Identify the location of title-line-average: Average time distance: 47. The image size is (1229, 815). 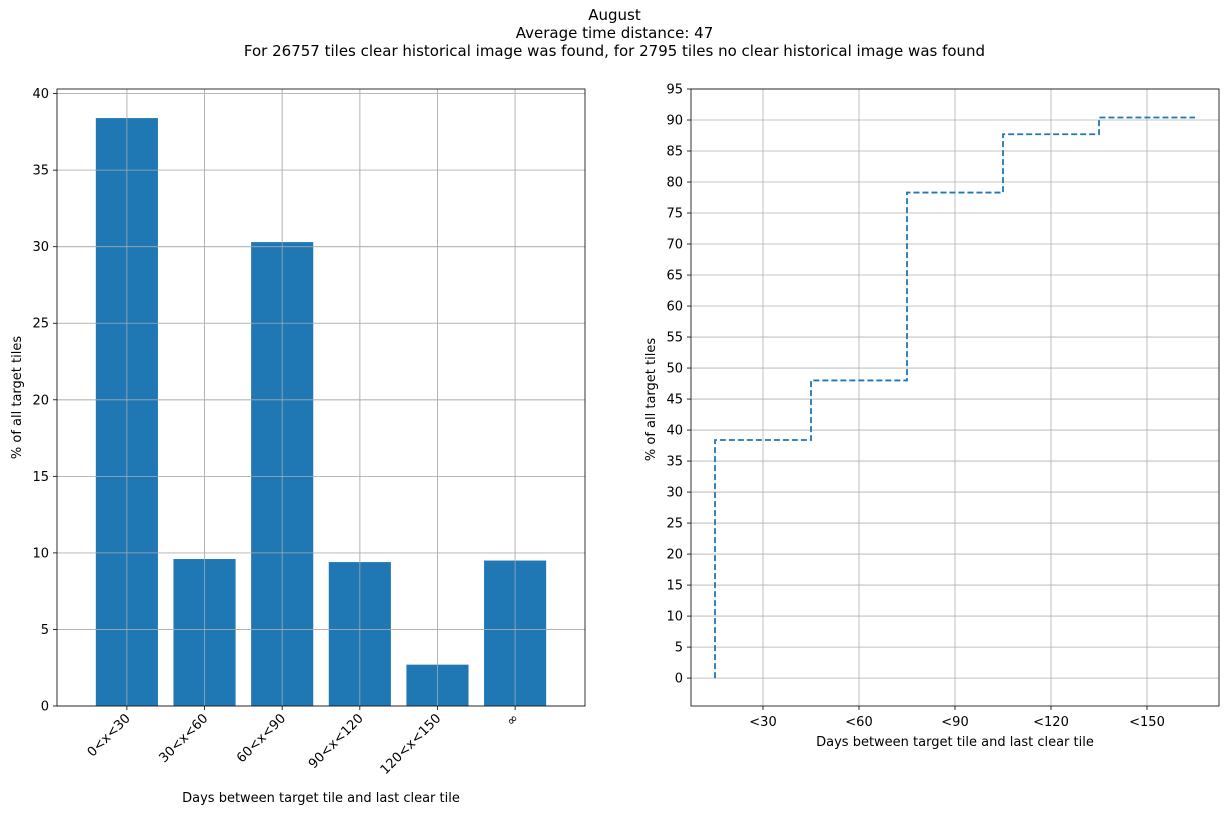
(614, 33).